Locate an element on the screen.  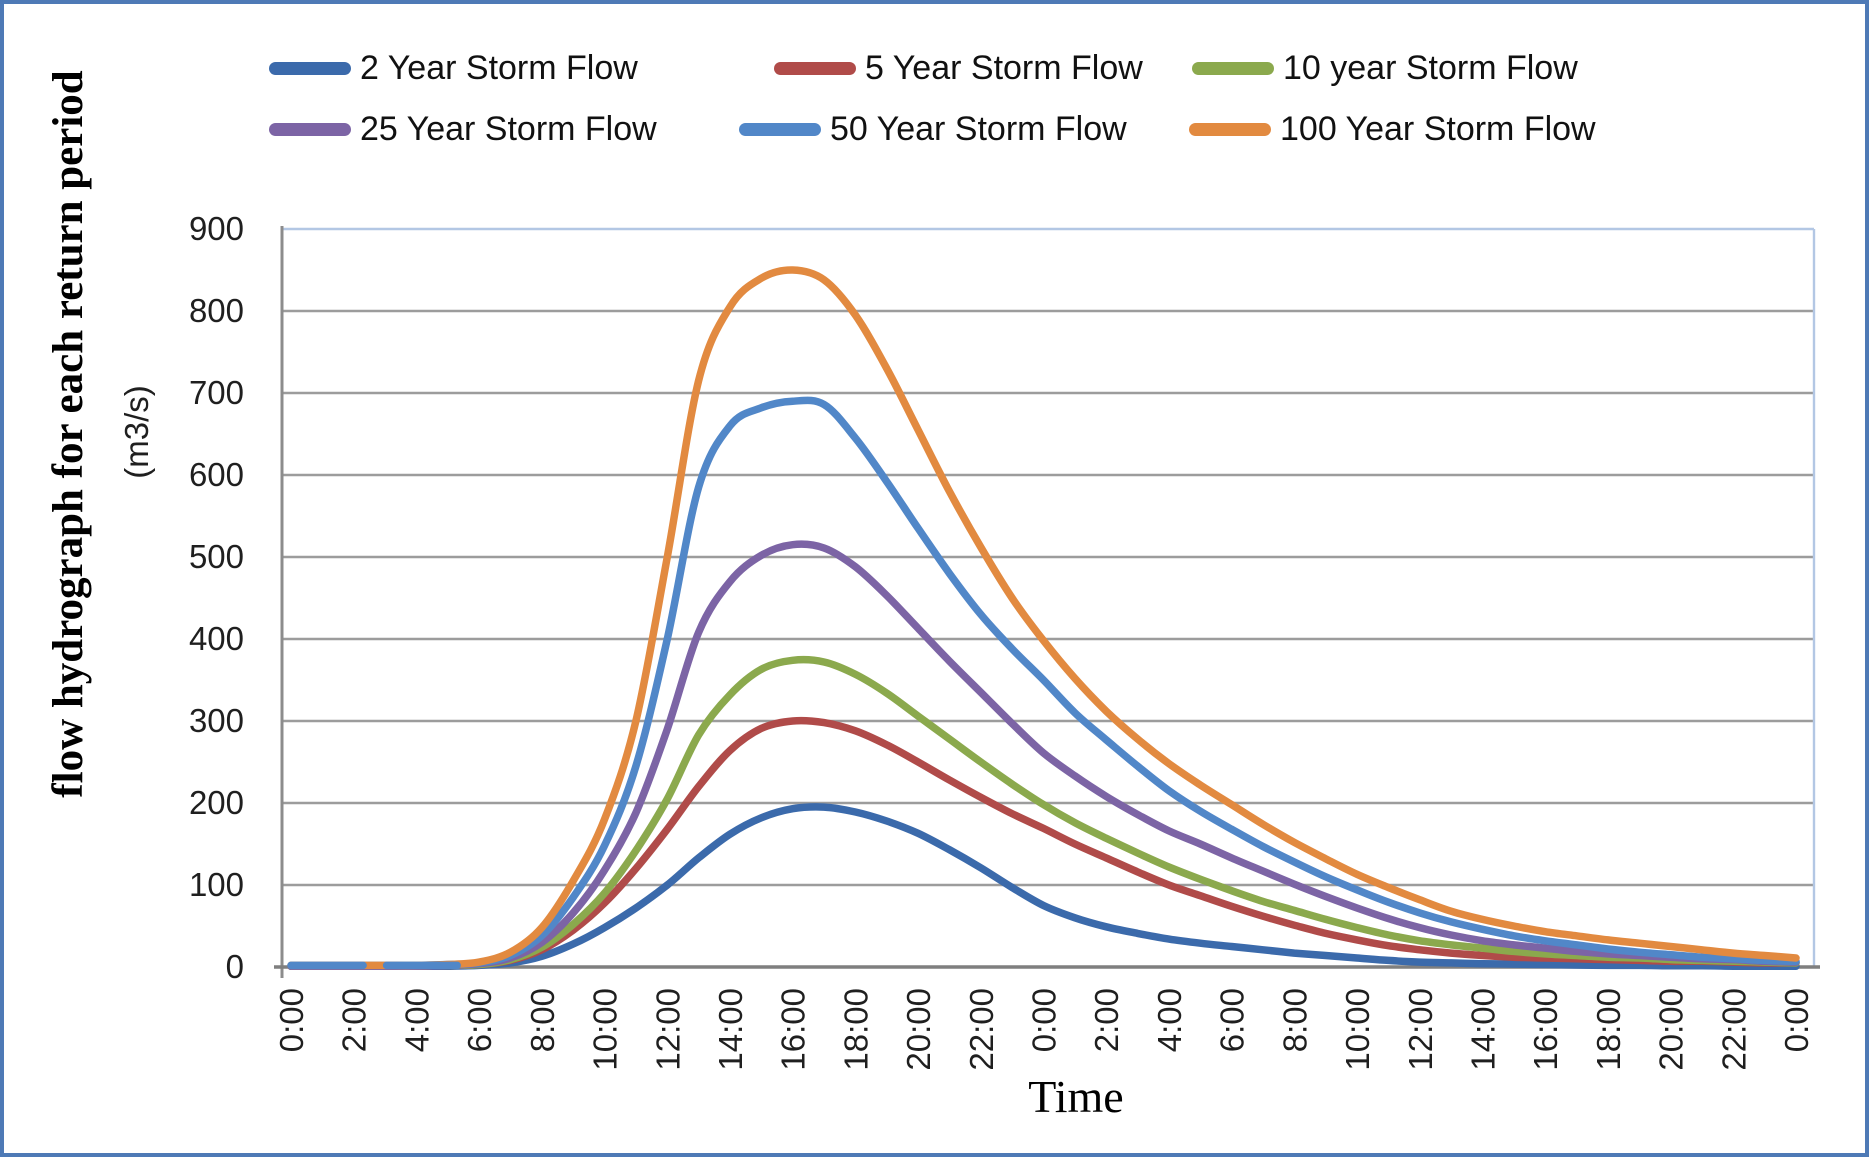
y-axis-unit-label: (m3/s) is located at coordinates (136, 432).